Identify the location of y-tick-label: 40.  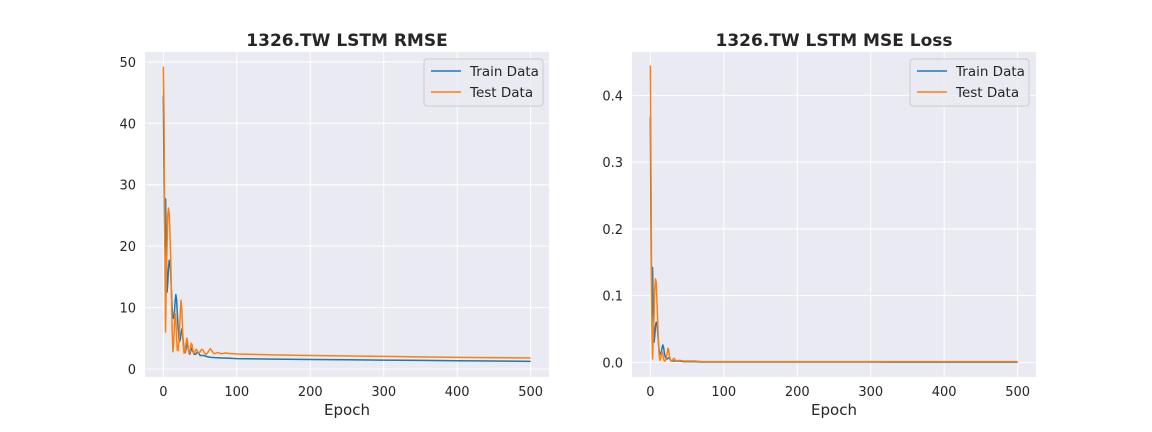
(127, 124).